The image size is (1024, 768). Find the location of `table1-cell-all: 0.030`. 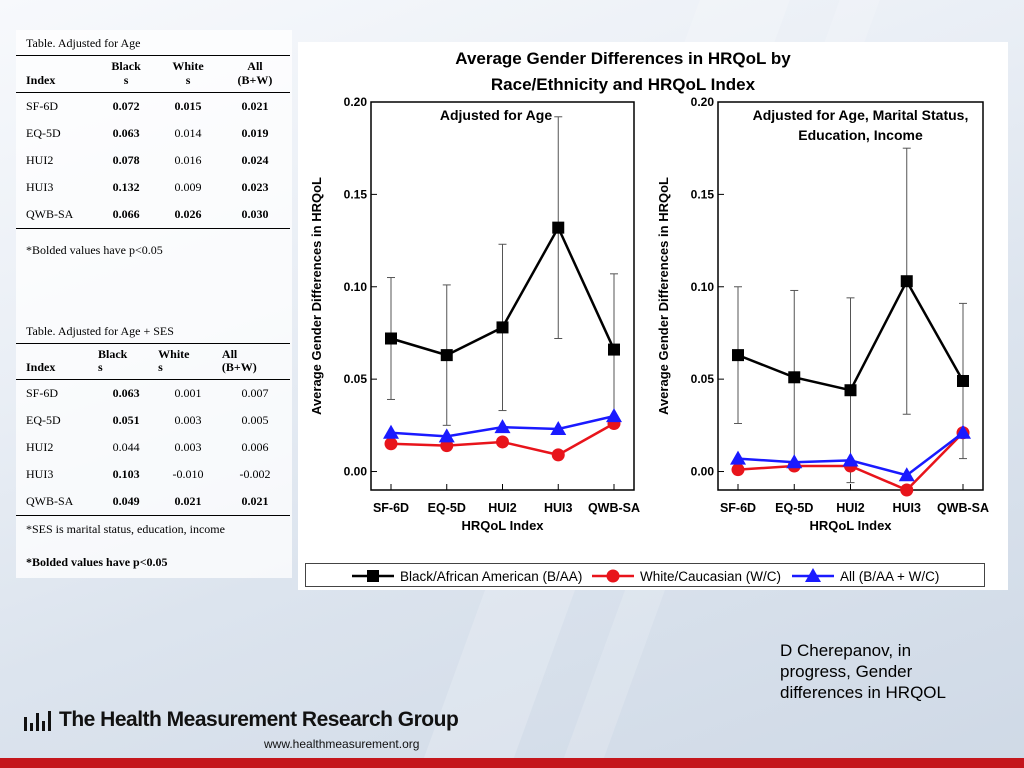

table1-cell-all: 0.030 is located at coordinates (255, 213).